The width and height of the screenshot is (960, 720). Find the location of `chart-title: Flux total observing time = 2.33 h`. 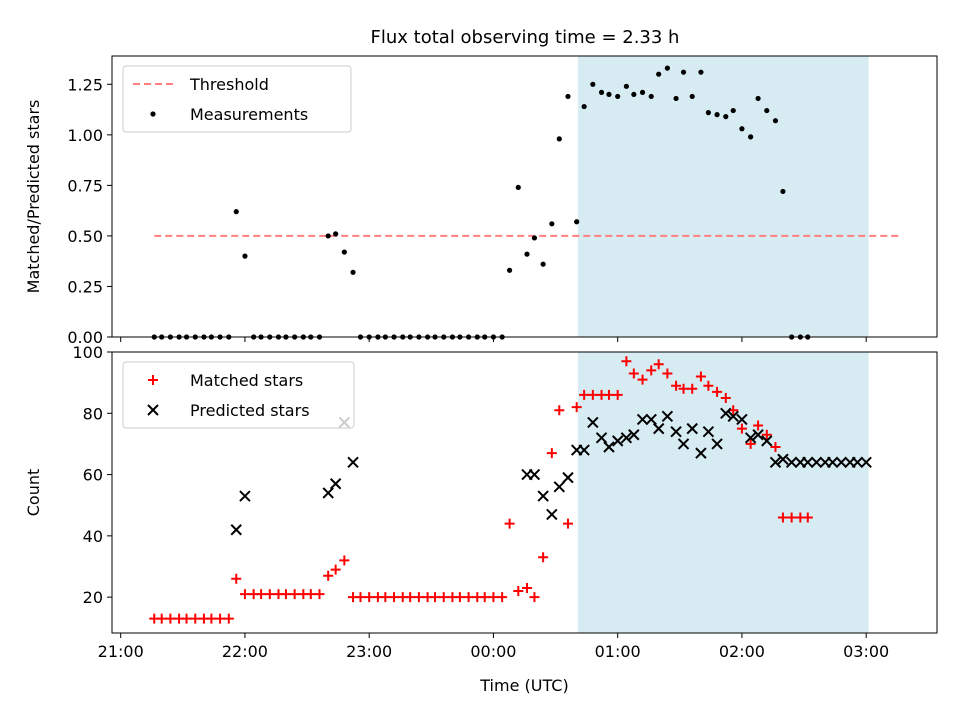

chart-title: Flux total observing time = 2.33 h is located at coordinates (525, 37).